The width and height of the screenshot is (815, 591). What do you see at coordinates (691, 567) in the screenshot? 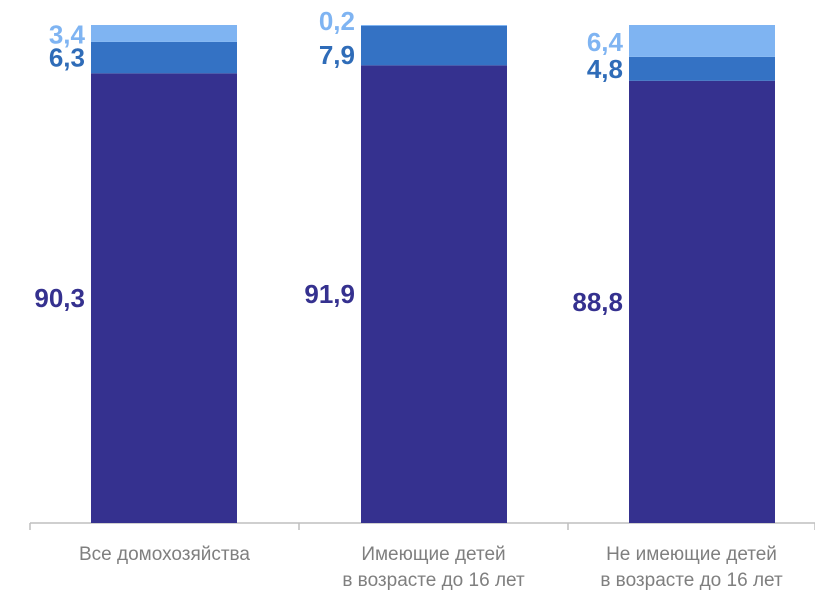
I see `x-tick-label: Не имеющие детей в возрасте до 16 лет` at bounding box center [691, 567].